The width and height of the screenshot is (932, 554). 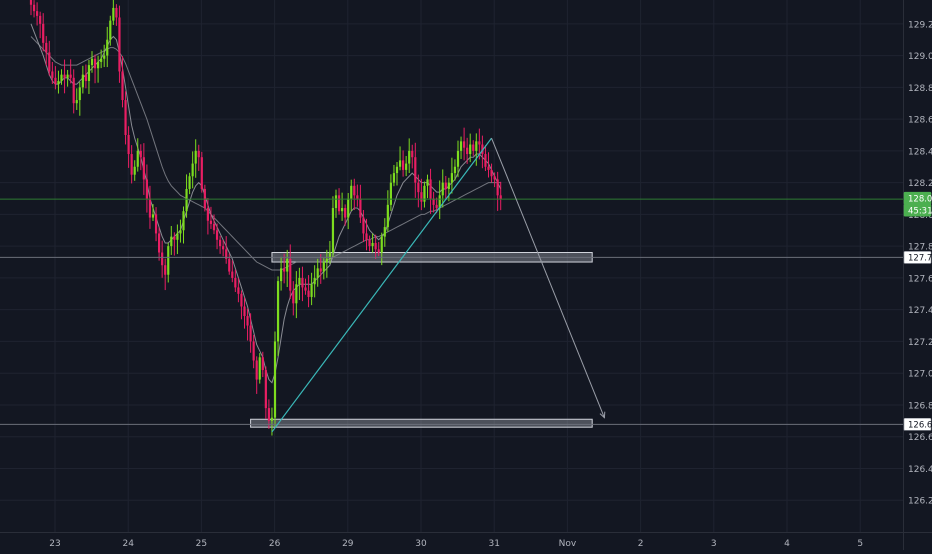 What do you see at coordinates (920, 121) in the screenshot?
I see `y-tick-label: 128.600` at bounding box center [920, 121].